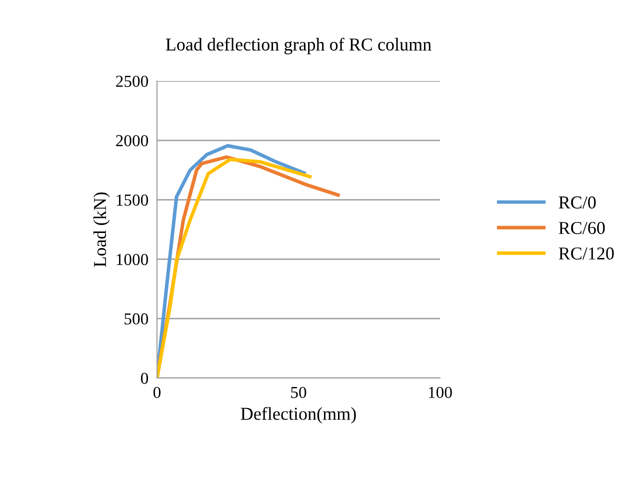  Describe the element at coordinates (132, 140) in the screenshot. I see `y-tick-label: 2000` at that location.